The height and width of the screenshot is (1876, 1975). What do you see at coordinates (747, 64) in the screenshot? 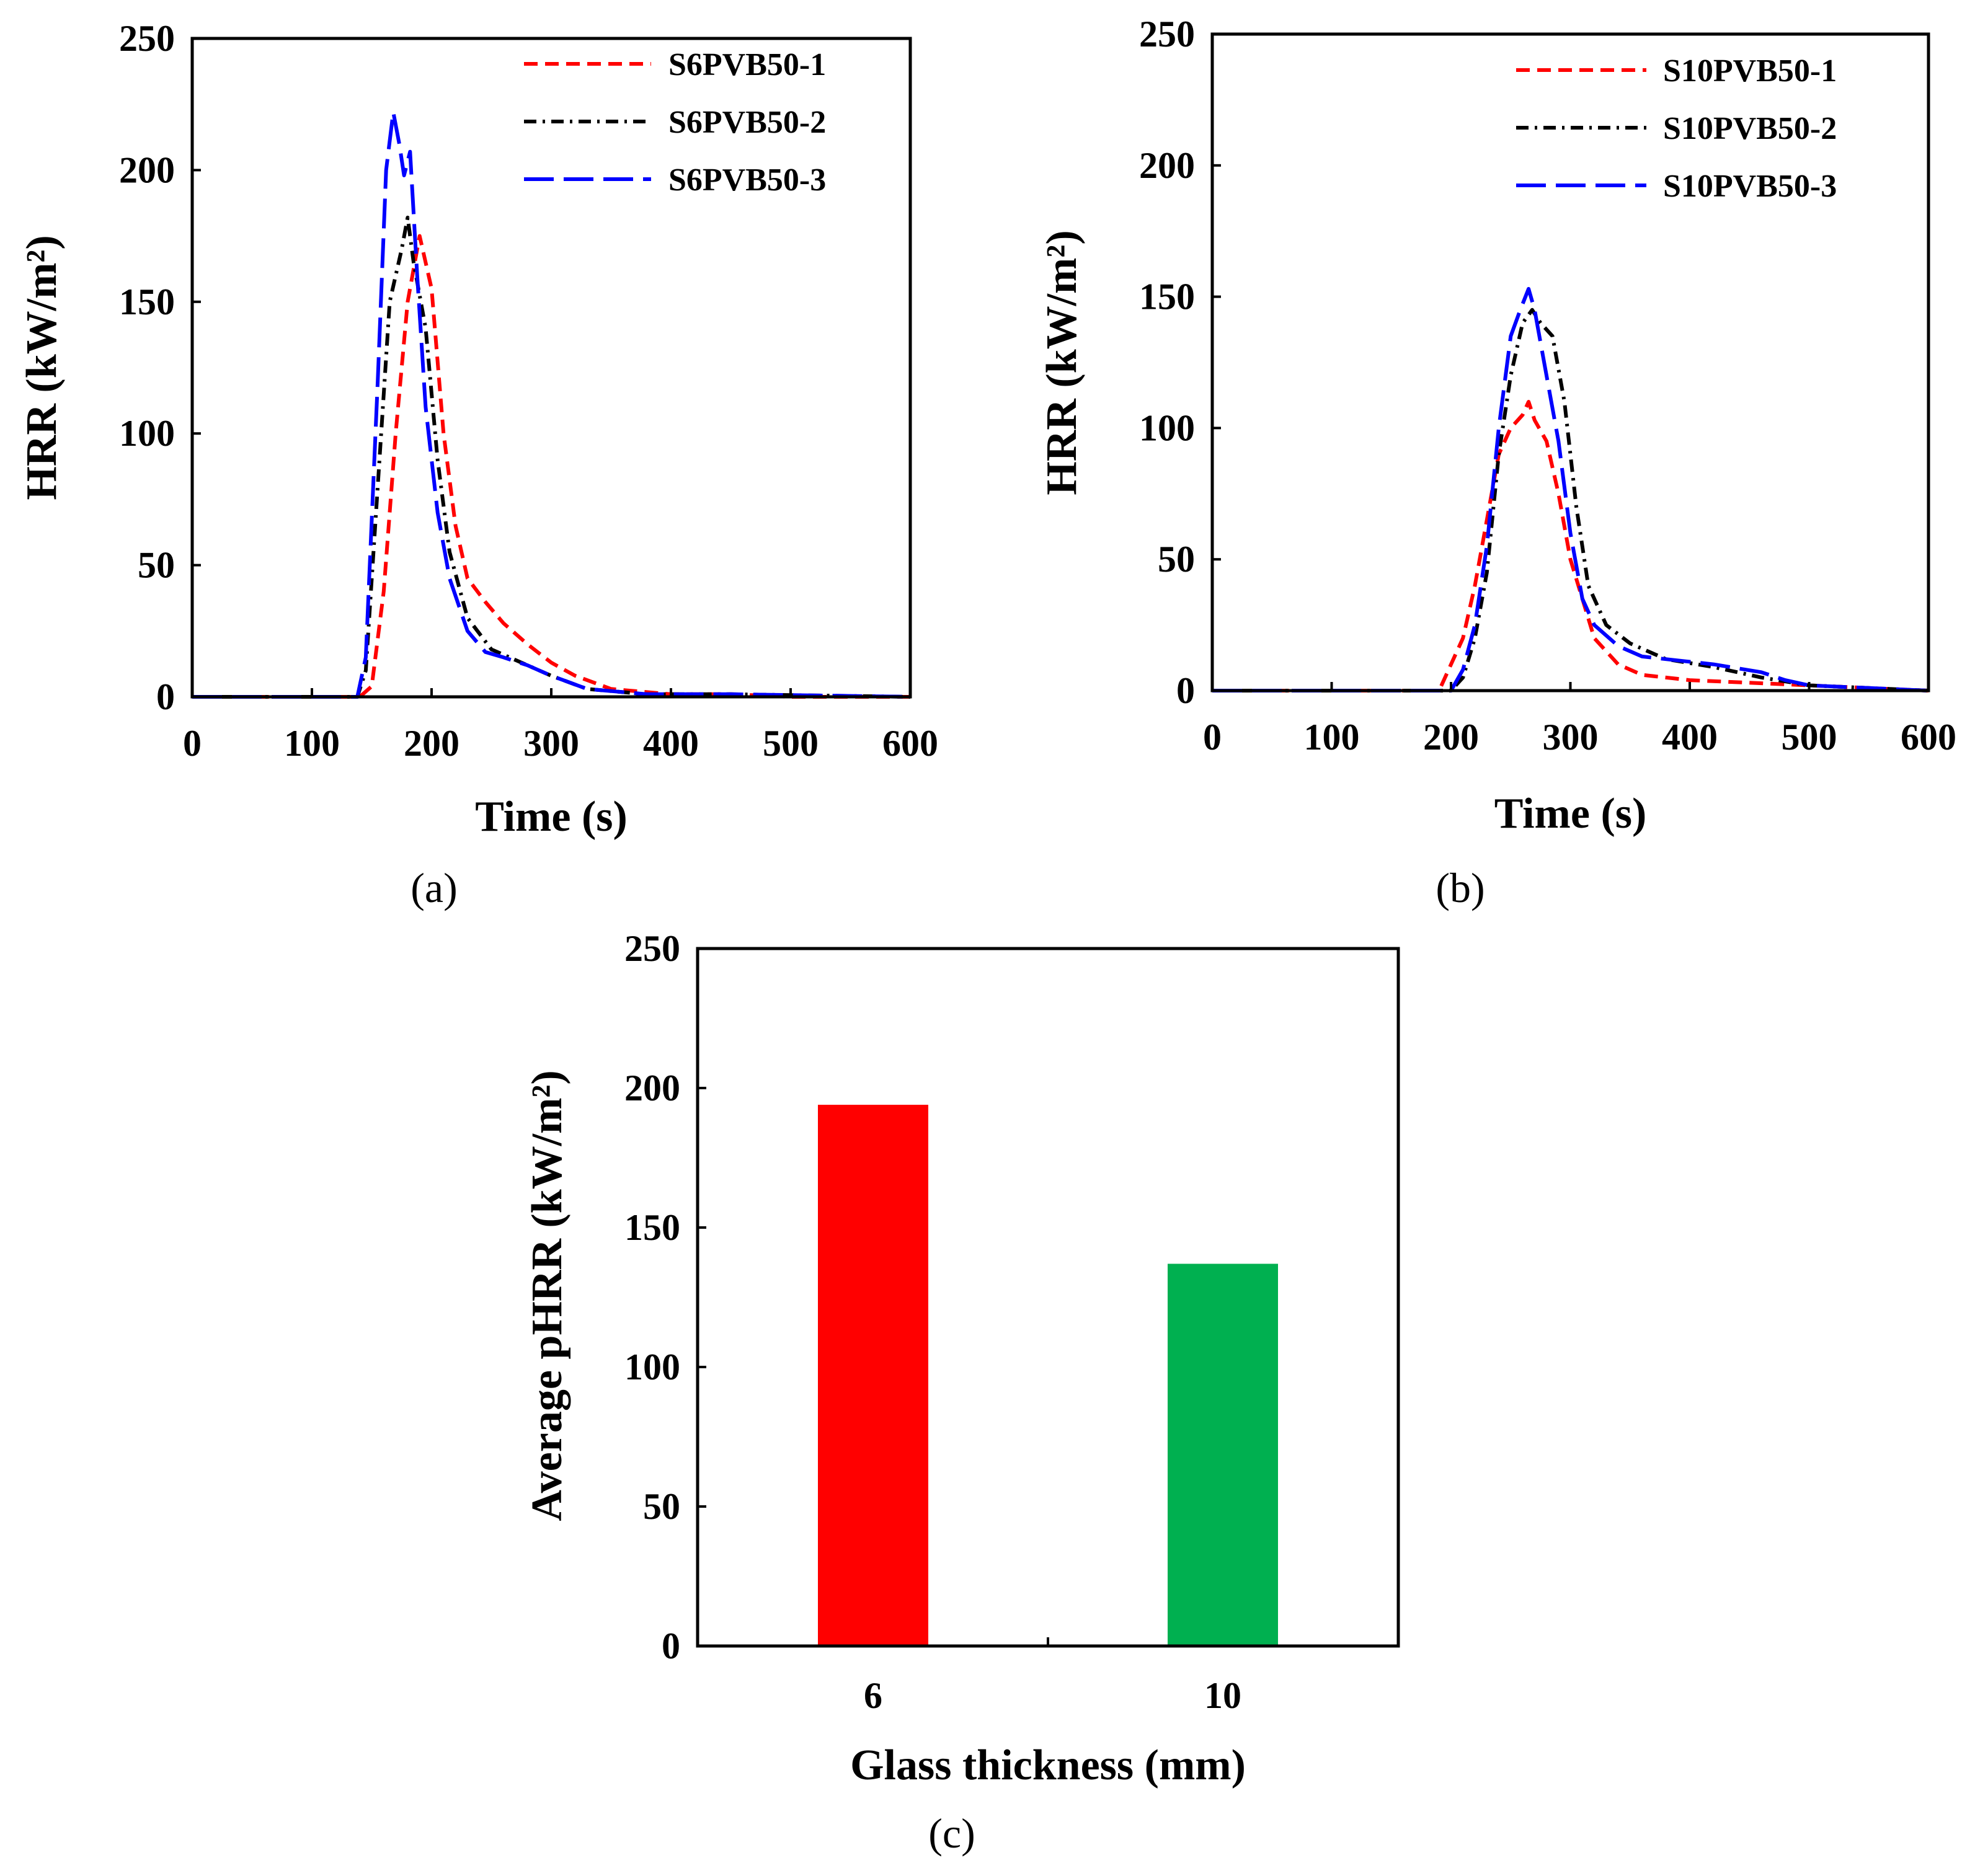
I see `legend-label: S6PVB50-1` at bounding box center [747, 64].